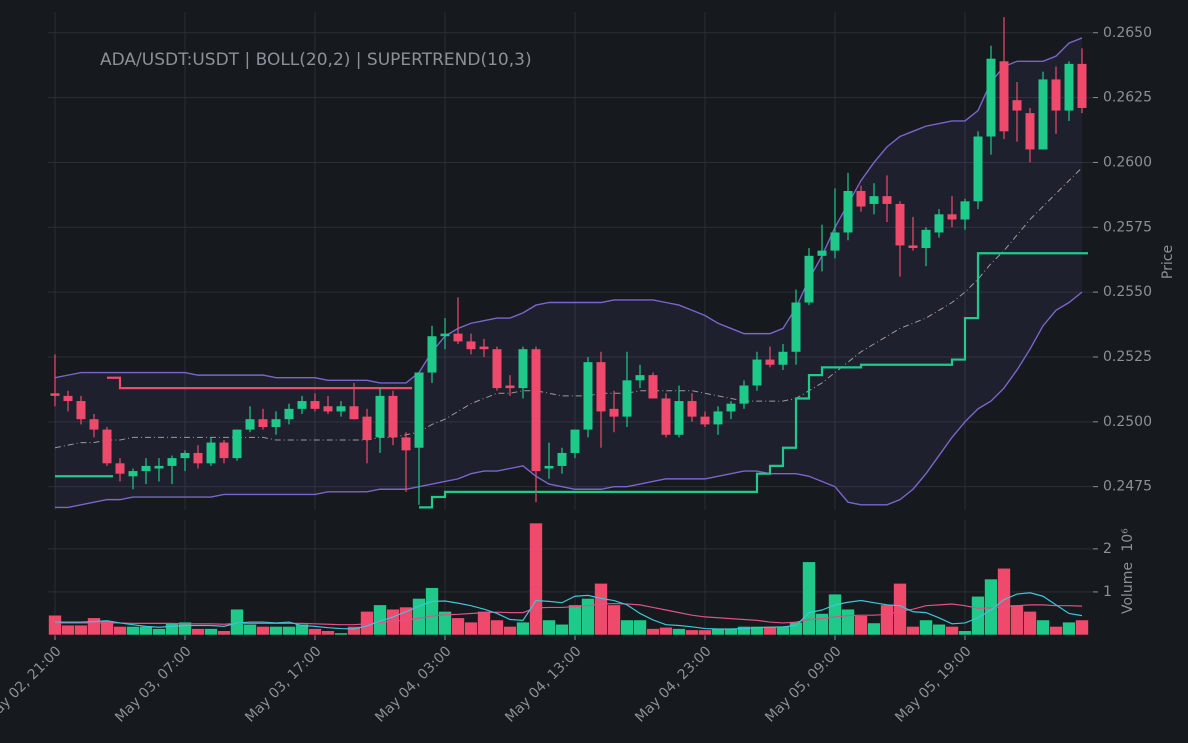  Describe the element at coordinates (1107, 549) in the screenshot. I see `y-tick-label: 2` at that location.